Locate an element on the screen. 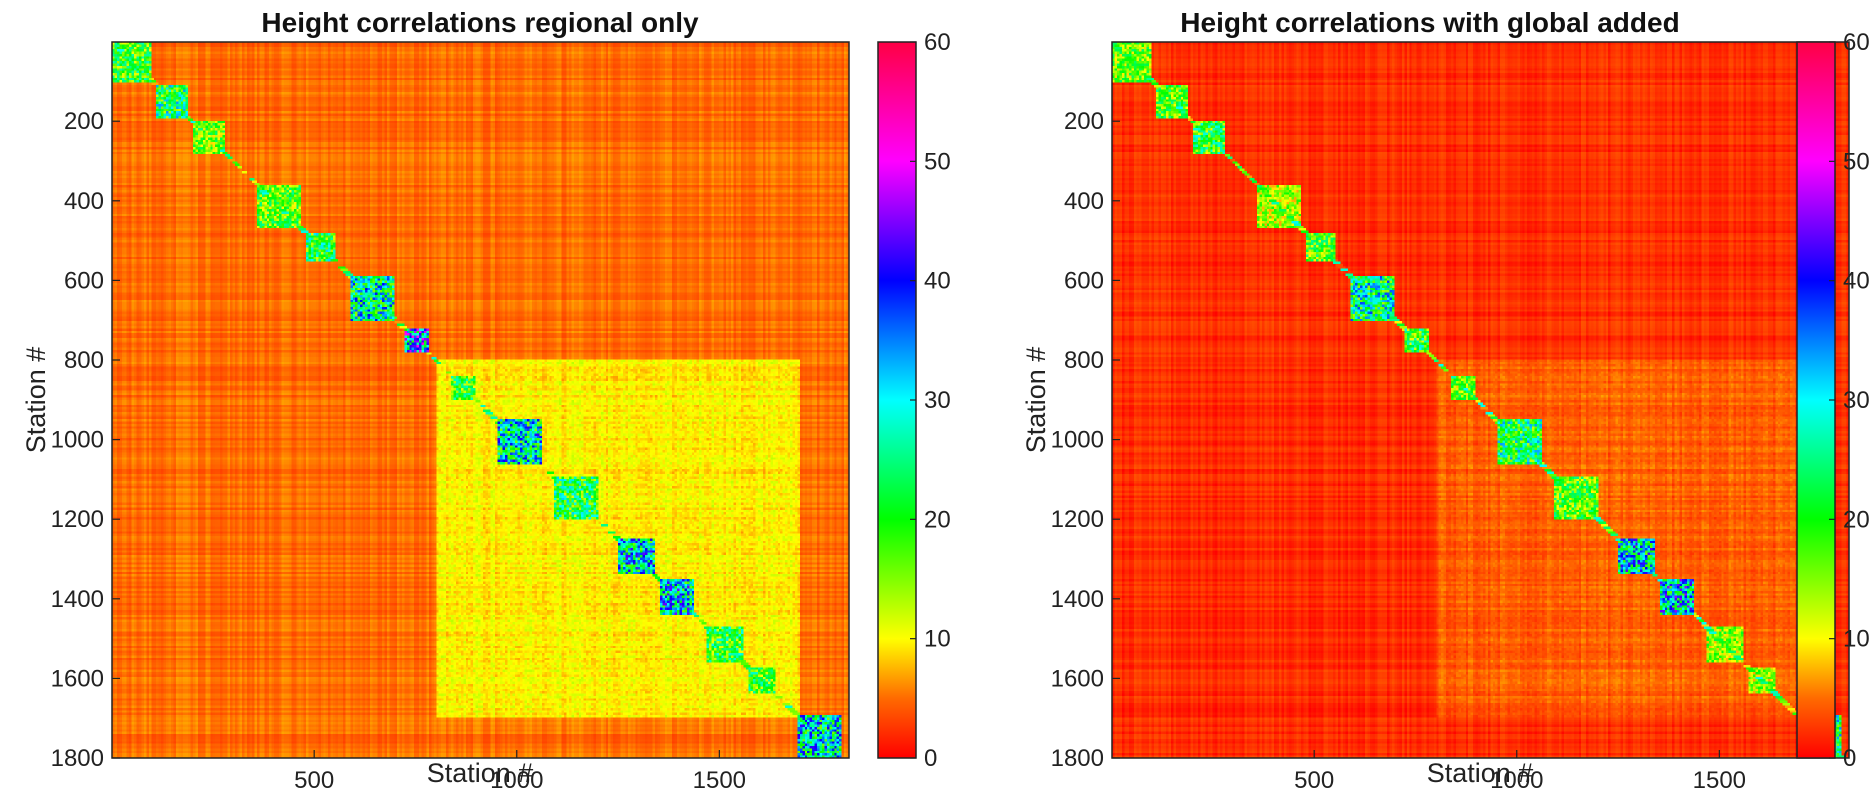  left-y-label: Station # is located at coordinates (36, 400).